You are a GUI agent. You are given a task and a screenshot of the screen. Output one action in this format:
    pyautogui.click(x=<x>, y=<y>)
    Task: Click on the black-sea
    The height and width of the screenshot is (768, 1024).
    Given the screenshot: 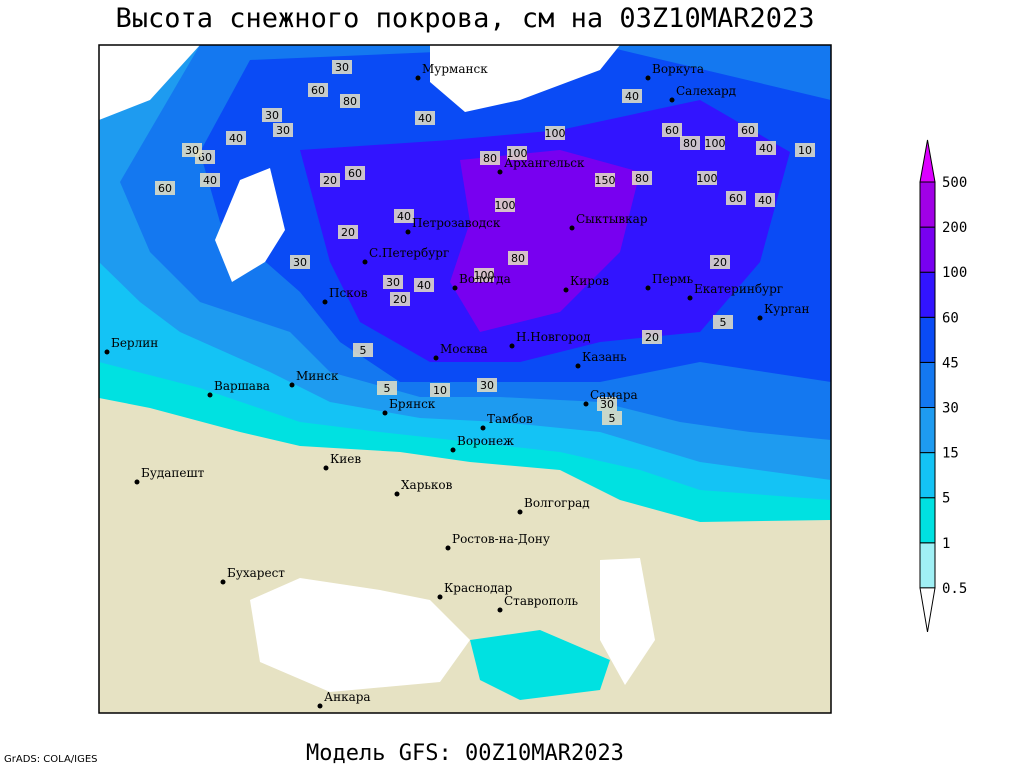 What is the action you would take?
    pyautogui.click(x=360, y=635)
    